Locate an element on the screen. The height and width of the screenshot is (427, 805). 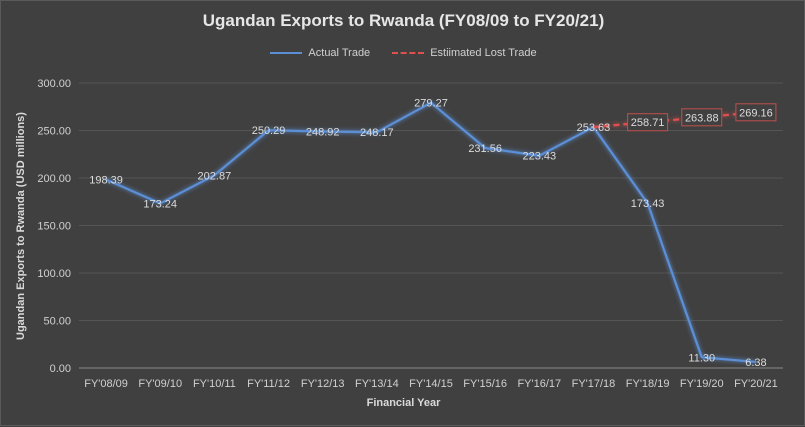
data-label: 231.56 is located at coordinates (485, 149).